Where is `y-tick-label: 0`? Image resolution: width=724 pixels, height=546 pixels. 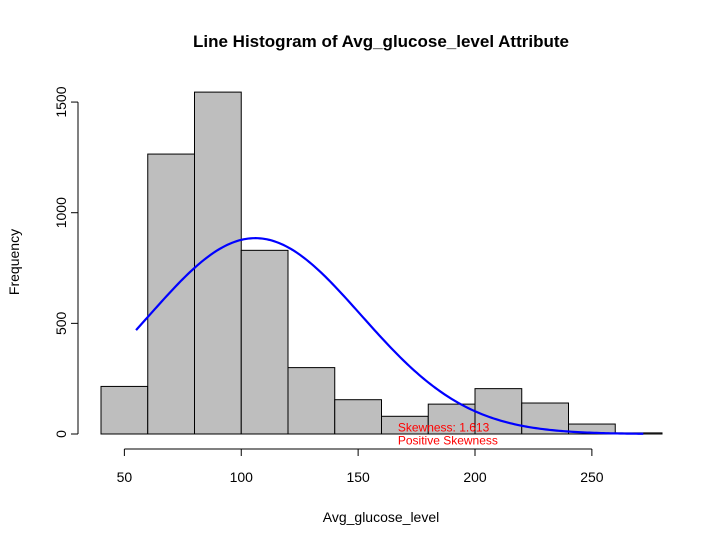
y-tick-label: 0 is located at coordinates (61, 434).